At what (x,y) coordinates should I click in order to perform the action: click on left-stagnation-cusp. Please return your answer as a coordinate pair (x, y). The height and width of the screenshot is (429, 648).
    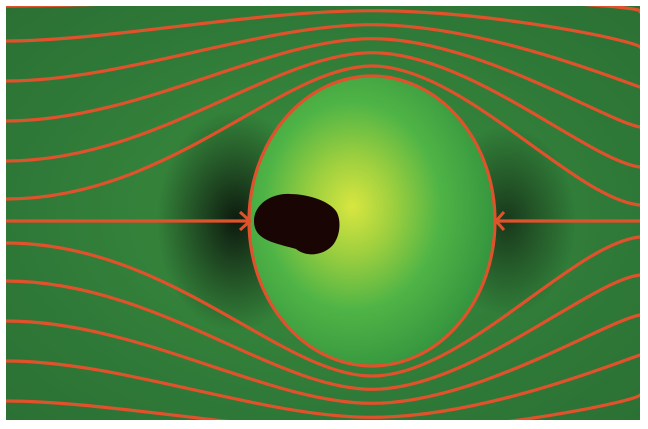
    Looking at the image, I should click on (245, 221).